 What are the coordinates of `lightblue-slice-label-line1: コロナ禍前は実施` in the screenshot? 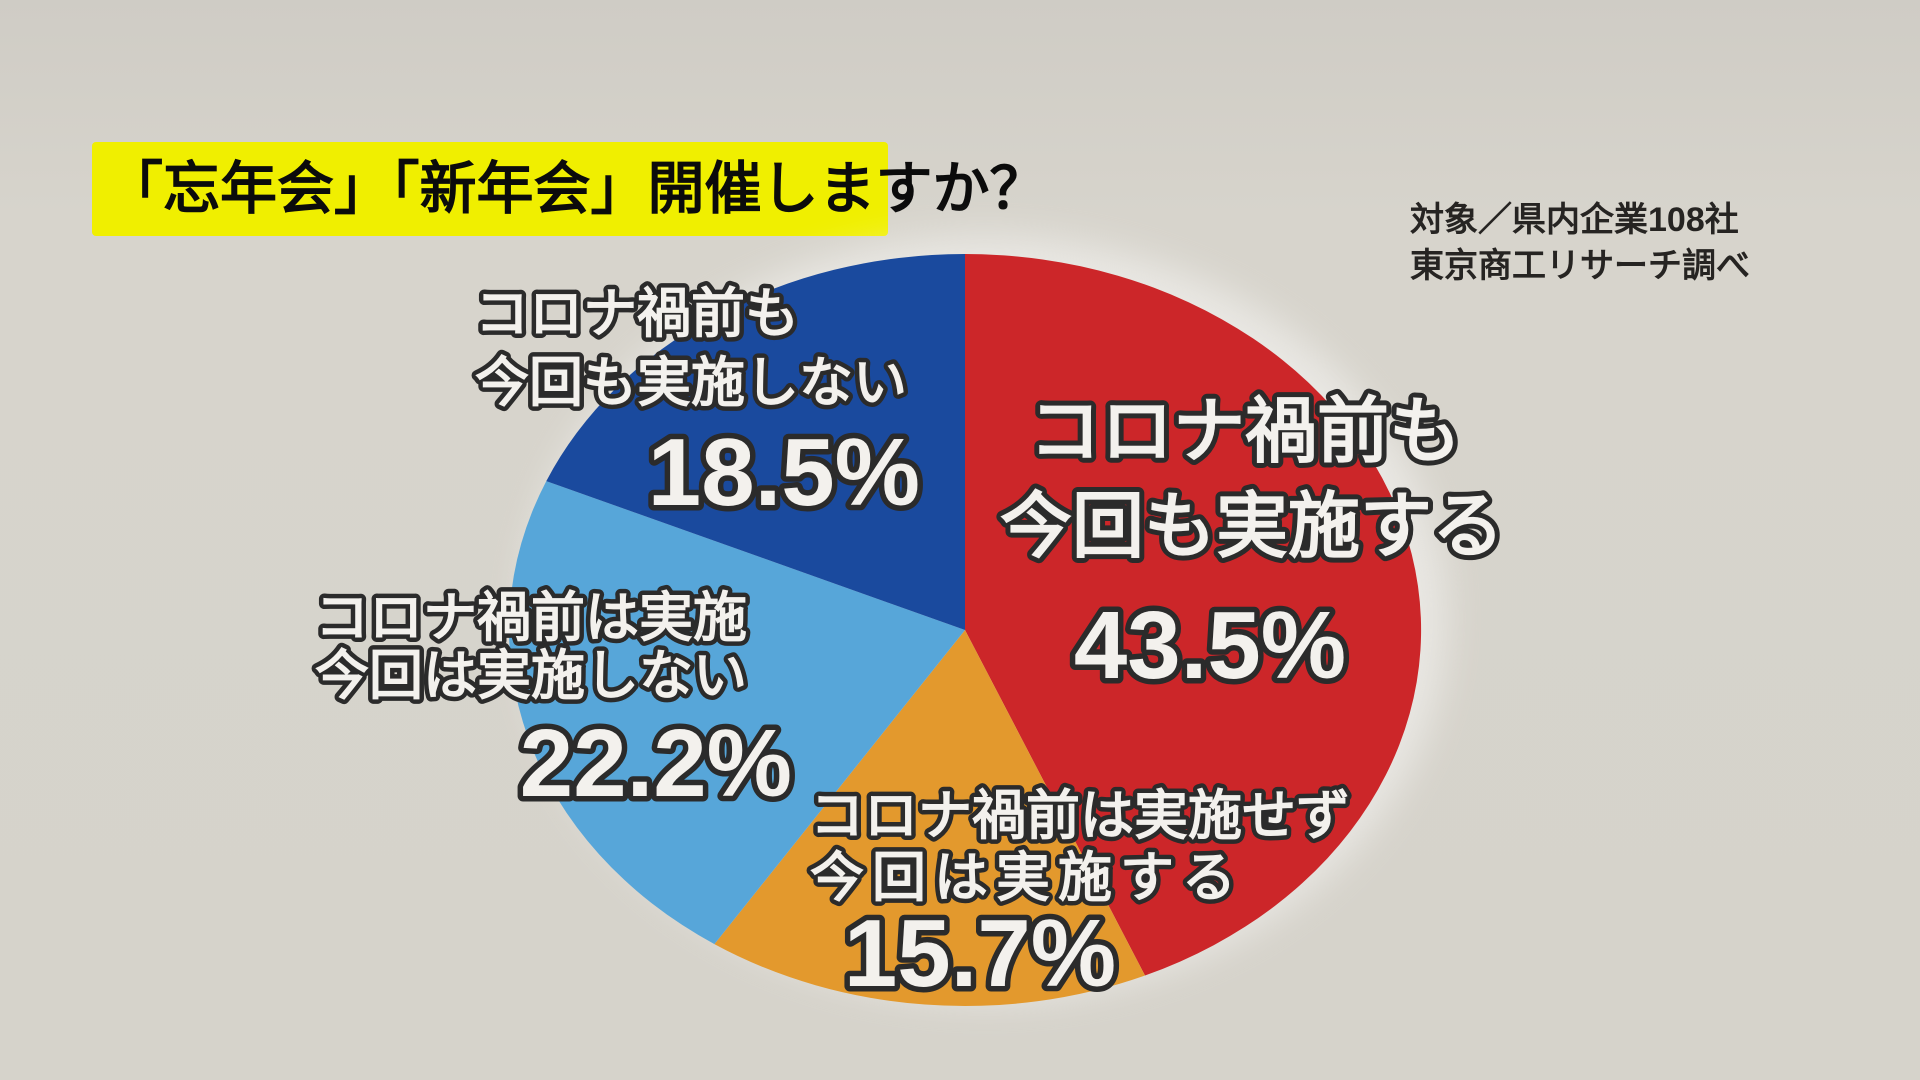 It's located at (531, 618).